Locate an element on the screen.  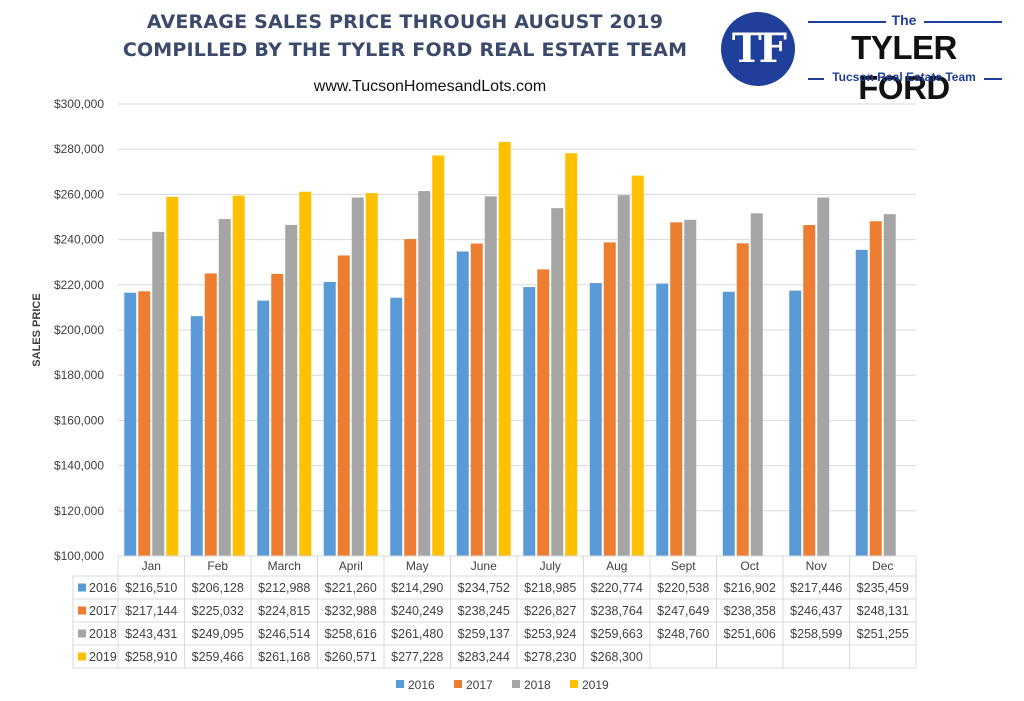
bar-2016-nov is located at coordinates (795, 423).